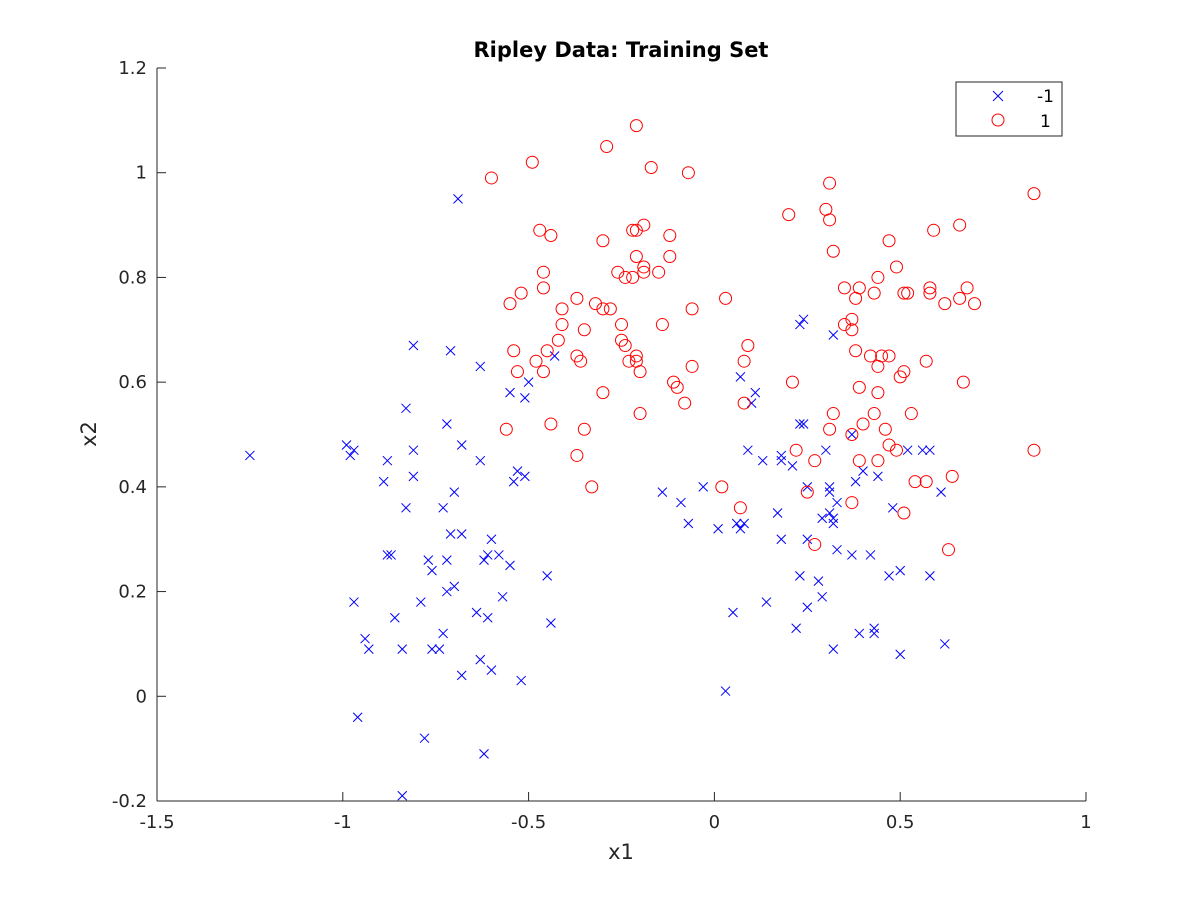 The height and width of the screenshot is (905, 1200). Describe the element at coordinates (132, 382) in the screenshot. I see `y-tick-label: 0.6` at that location.